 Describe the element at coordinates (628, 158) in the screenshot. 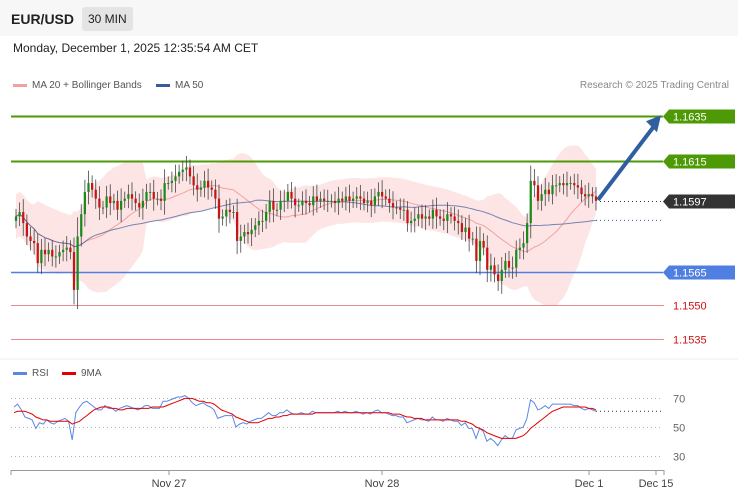

I see `projection-arrow` at that location.